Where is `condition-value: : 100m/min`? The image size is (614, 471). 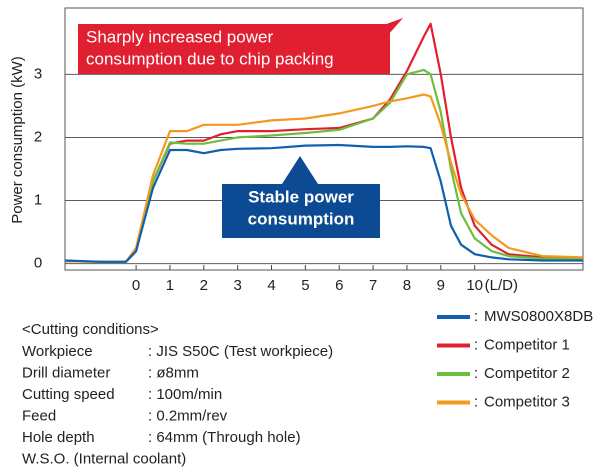
condition-value: : 100m/min is located at coordinates (185, 394).